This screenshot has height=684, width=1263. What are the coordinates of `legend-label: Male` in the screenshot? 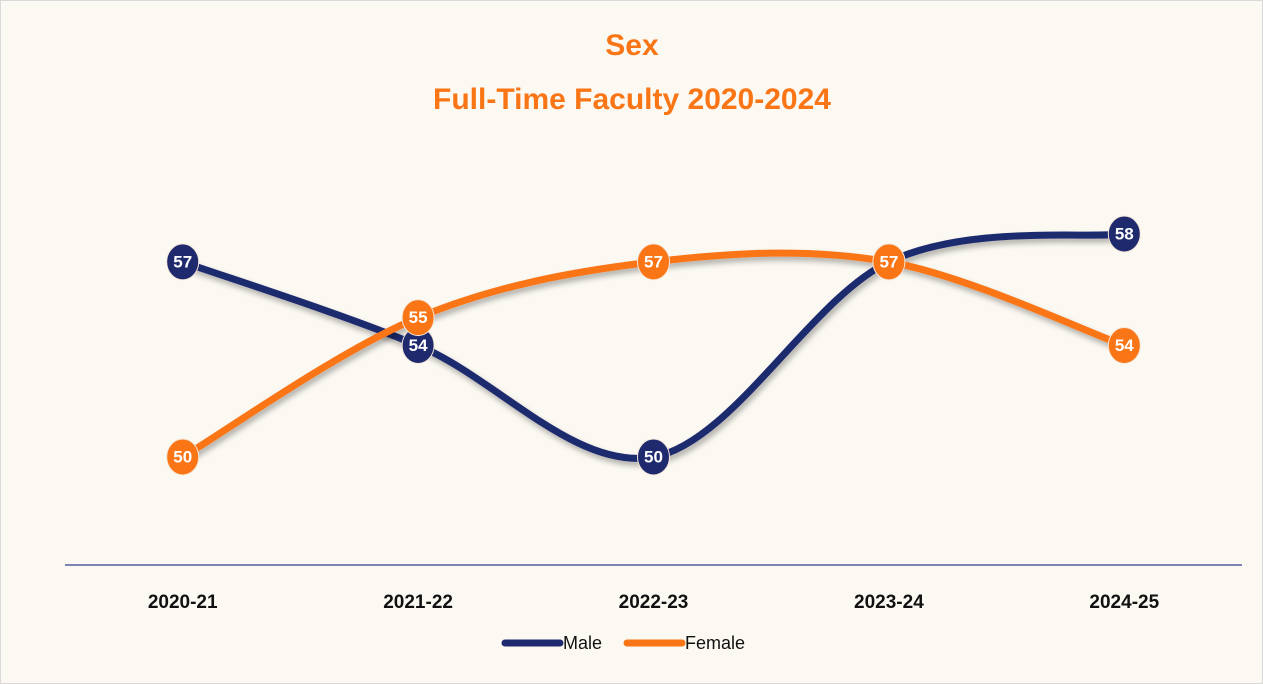 It's located at (582, 643).